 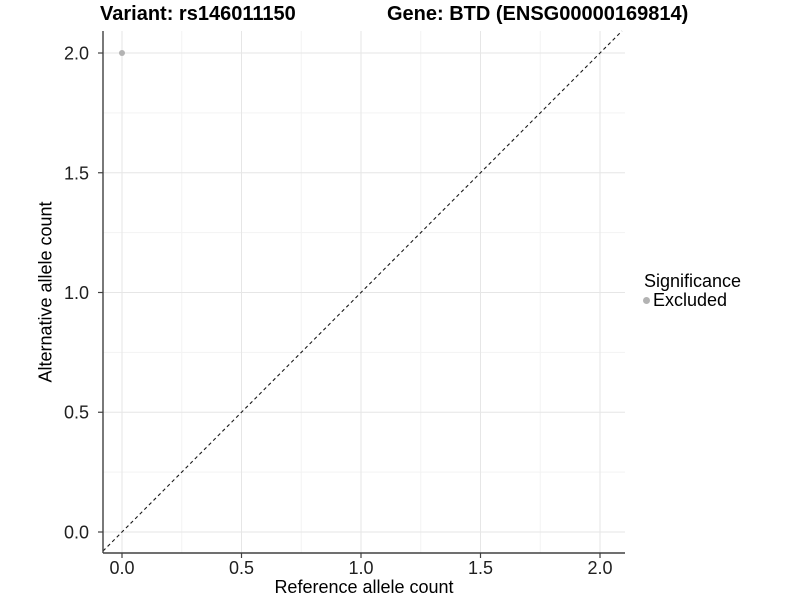 What do you see at coordinates (646, 300) in the screenshot?
I see `excluded-marker-icon` at bounding box center [646, 300].